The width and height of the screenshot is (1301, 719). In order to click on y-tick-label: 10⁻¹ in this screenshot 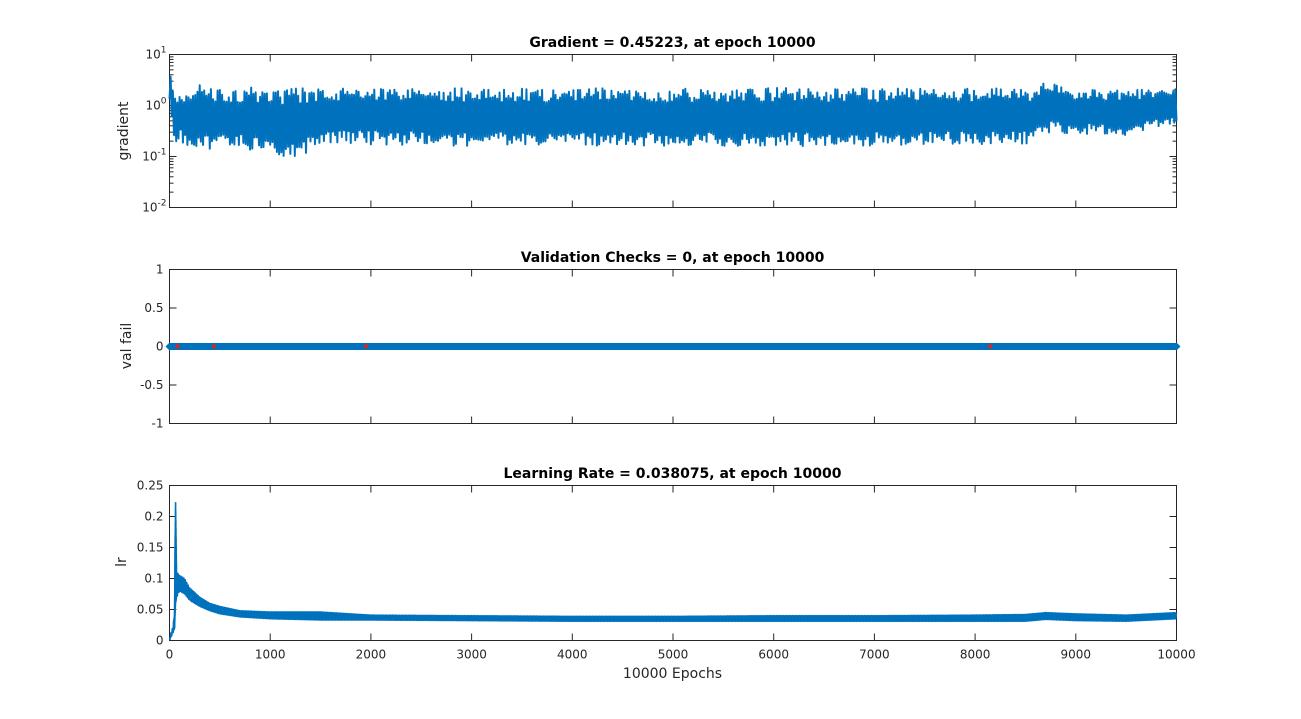, I will do `click(154, 156)`.